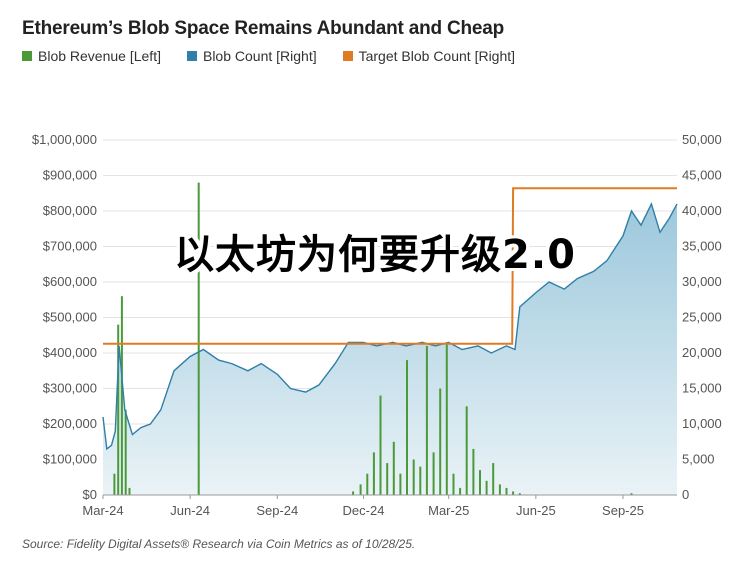 This screenshot has width=750, height=573. What do you see at coordinates (277, 510) in the screenshot?
I see `x-tick-label: Sep-24` at bounding box center [277, 510].